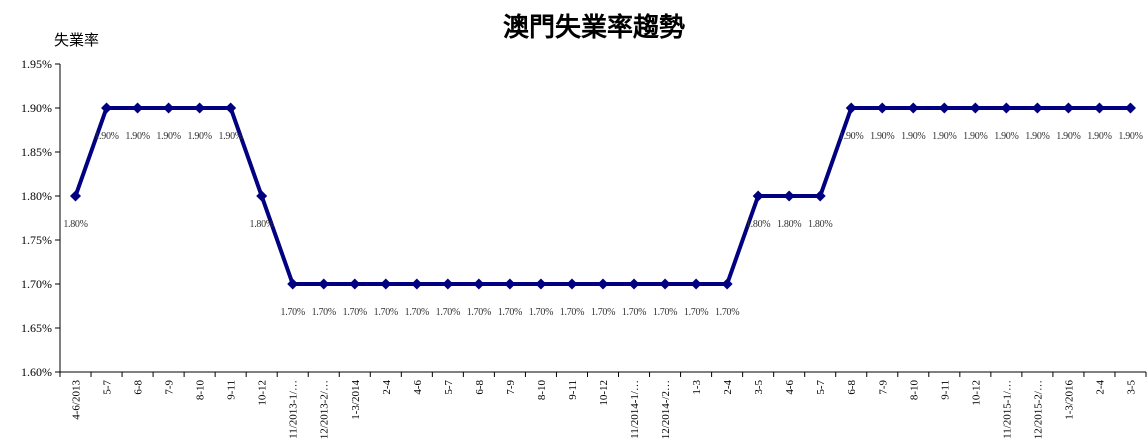 Image resolution: width=1148 pixels, height=442 pixels. I want to click on x-tick-label: 4-6/2013, so click(77, 400).